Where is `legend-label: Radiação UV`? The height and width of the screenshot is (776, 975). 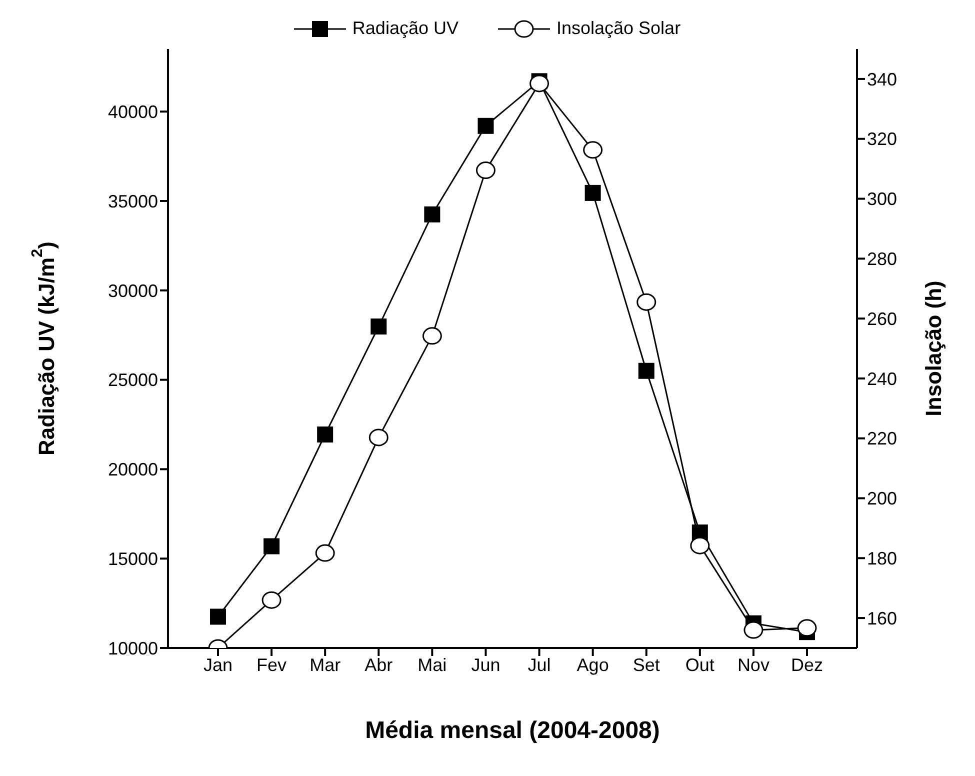 legend-label: Radiação UV is located at coordinates (405, 28).